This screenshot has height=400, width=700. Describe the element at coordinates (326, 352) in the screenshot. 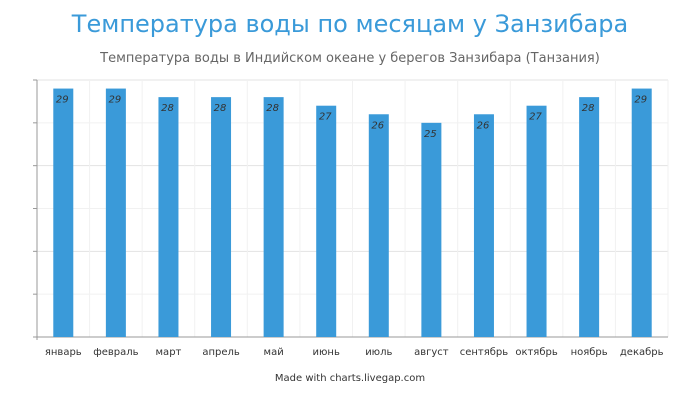

I see `x-tick-label-6: июнь` at that location.